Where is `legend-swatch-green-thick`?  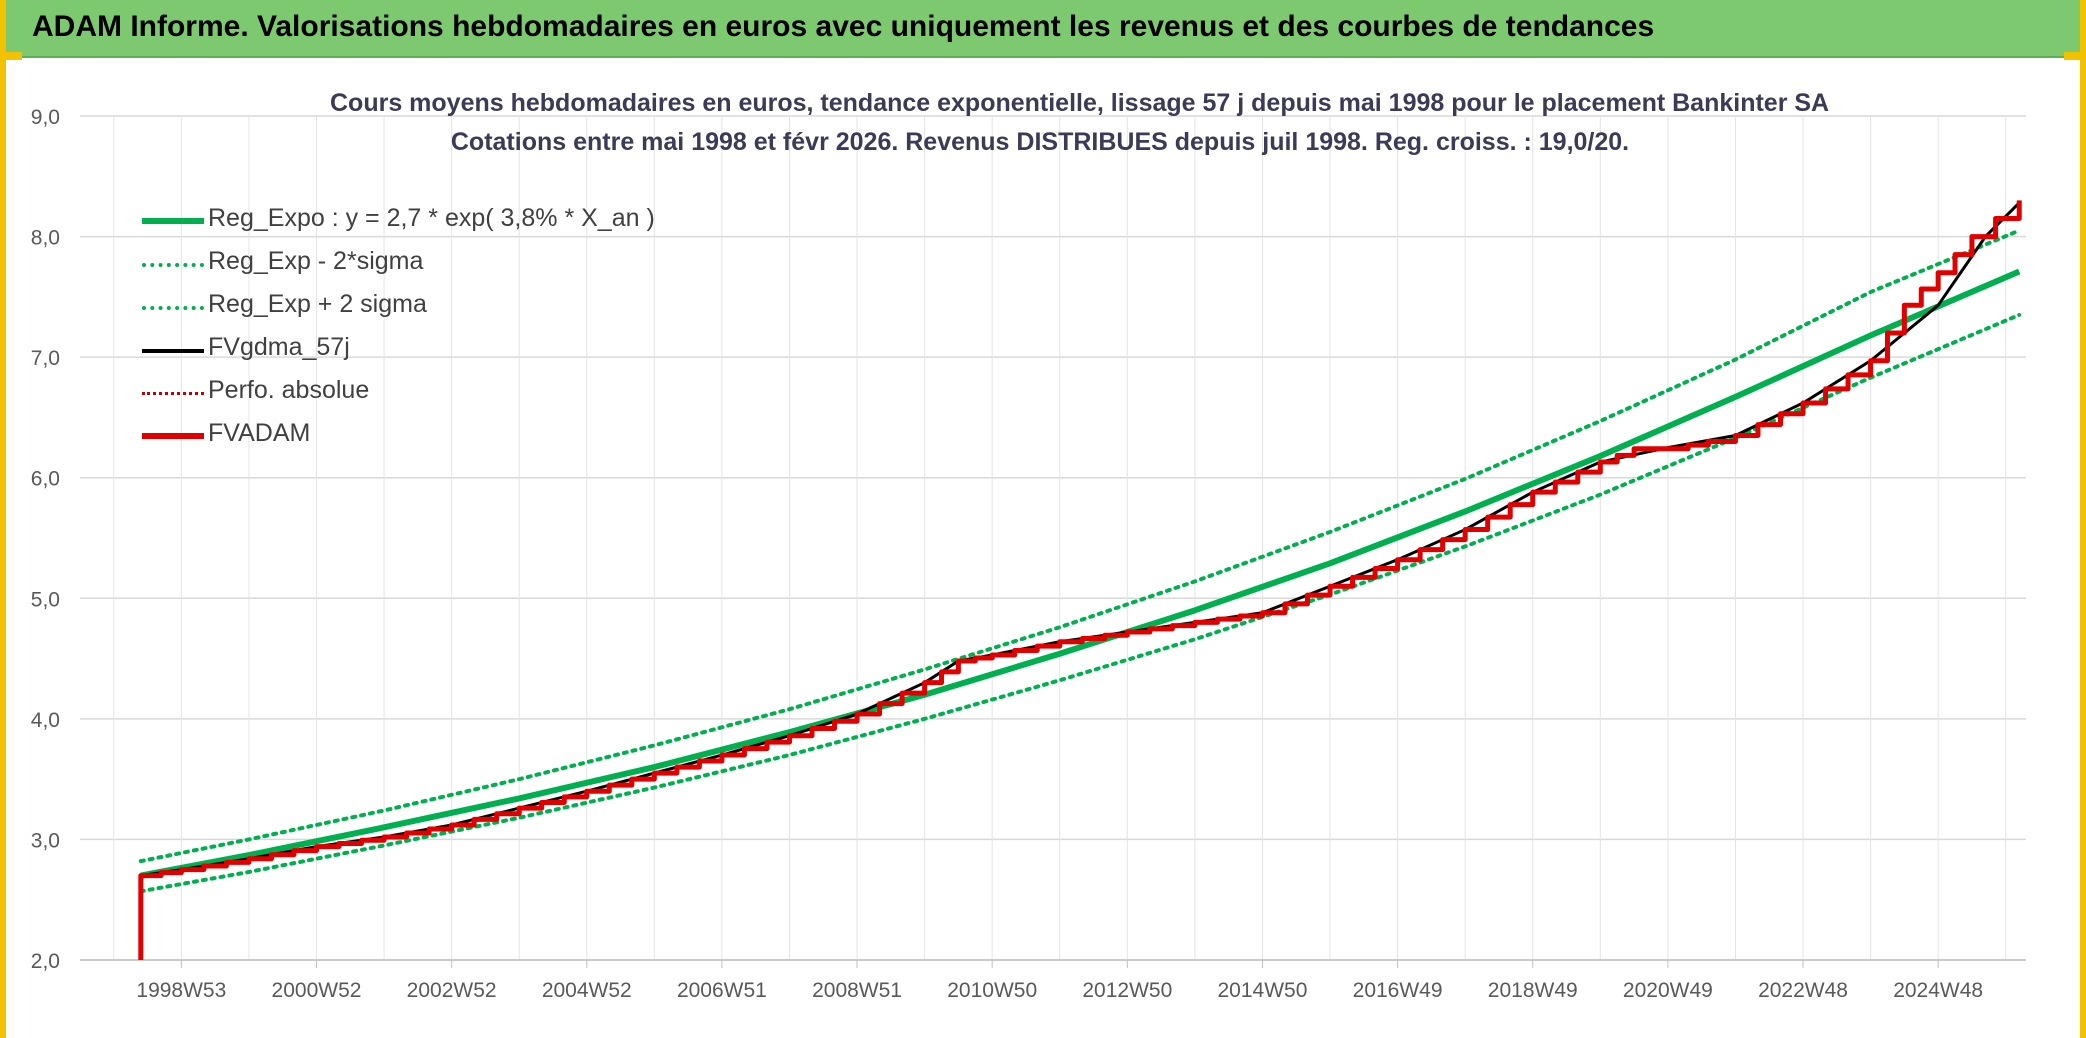
legend-swatch-green-thick is located at coordinates (173, 221).